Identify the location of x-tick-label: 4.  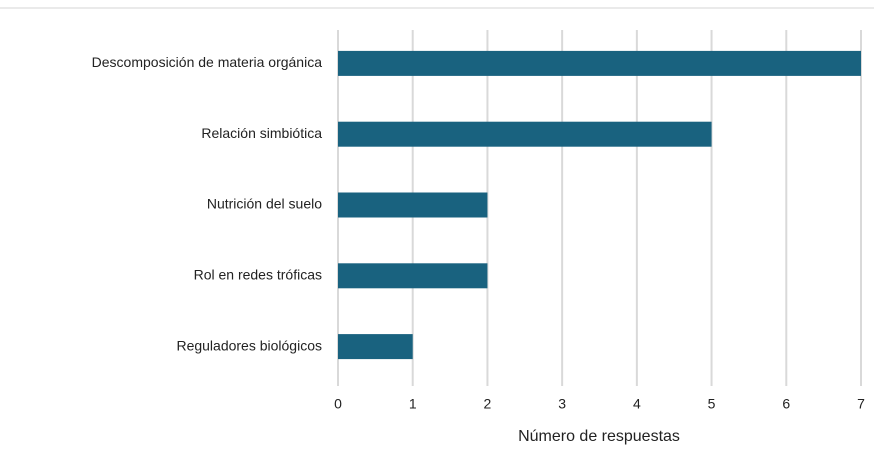
(637, 404).